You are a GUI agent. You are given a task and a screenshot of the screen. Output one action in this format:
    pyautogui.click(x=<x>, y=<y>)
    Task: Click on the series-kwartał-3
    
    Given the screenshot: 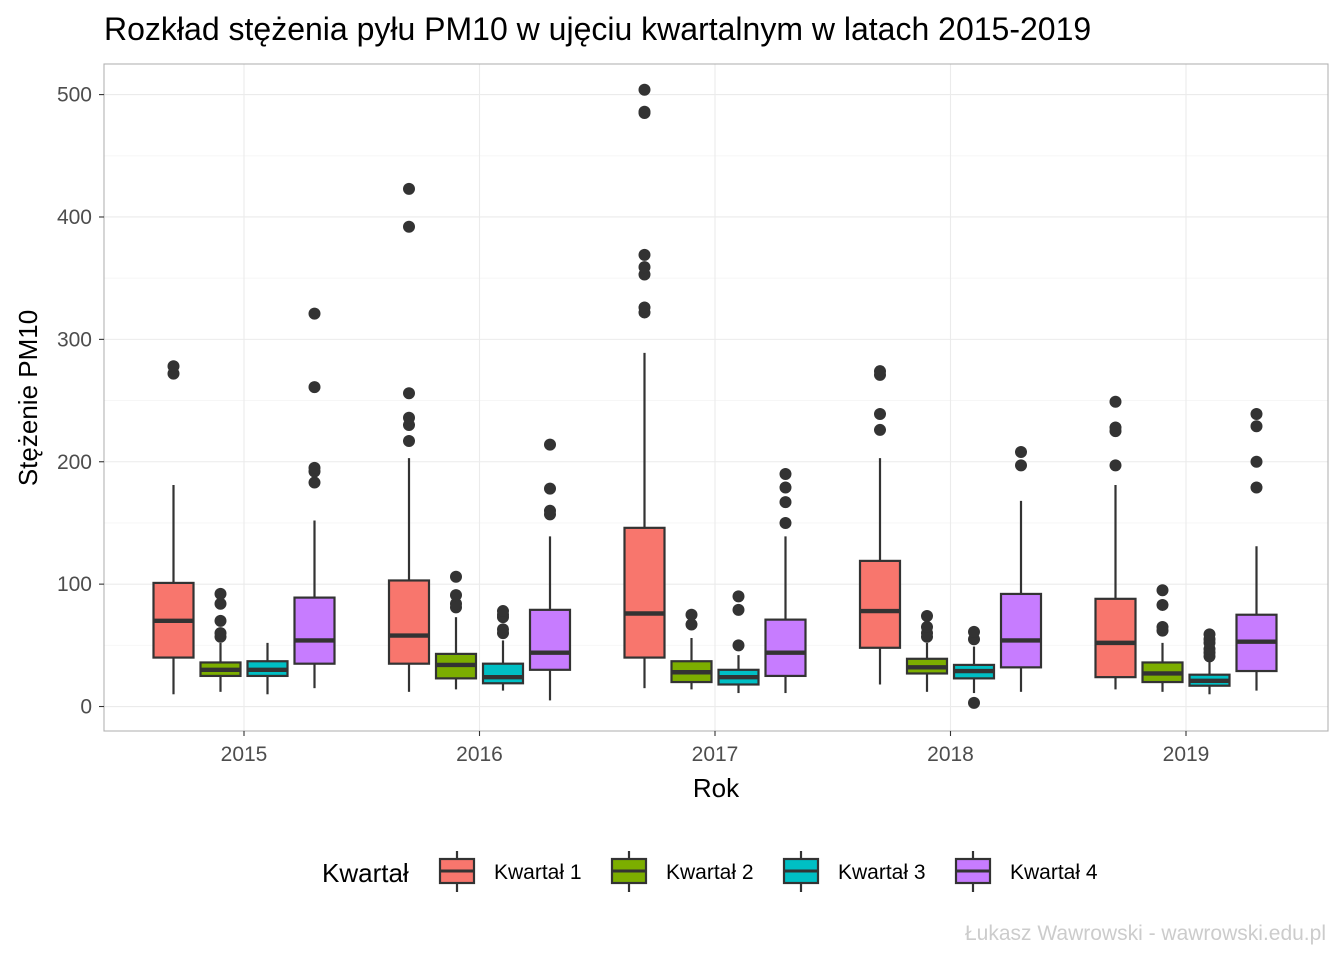 What is the action you would take?
    pyautogui.click(x=738, y=649)
    